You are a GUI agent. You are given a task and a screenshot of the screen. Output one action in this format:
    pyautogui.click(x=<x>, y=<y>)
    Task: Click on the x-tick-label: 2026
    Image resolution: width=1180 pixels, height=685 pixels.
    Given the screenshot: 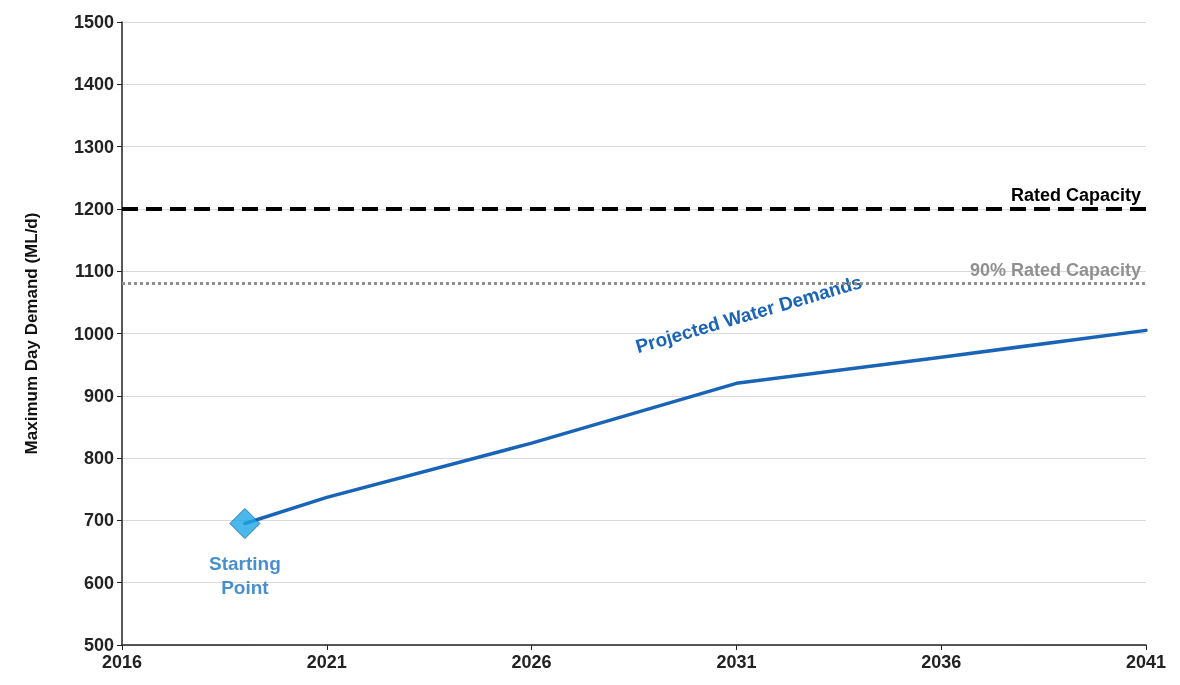 What is the action you would take?
    pyautogui.click(x=531, y=662)
    